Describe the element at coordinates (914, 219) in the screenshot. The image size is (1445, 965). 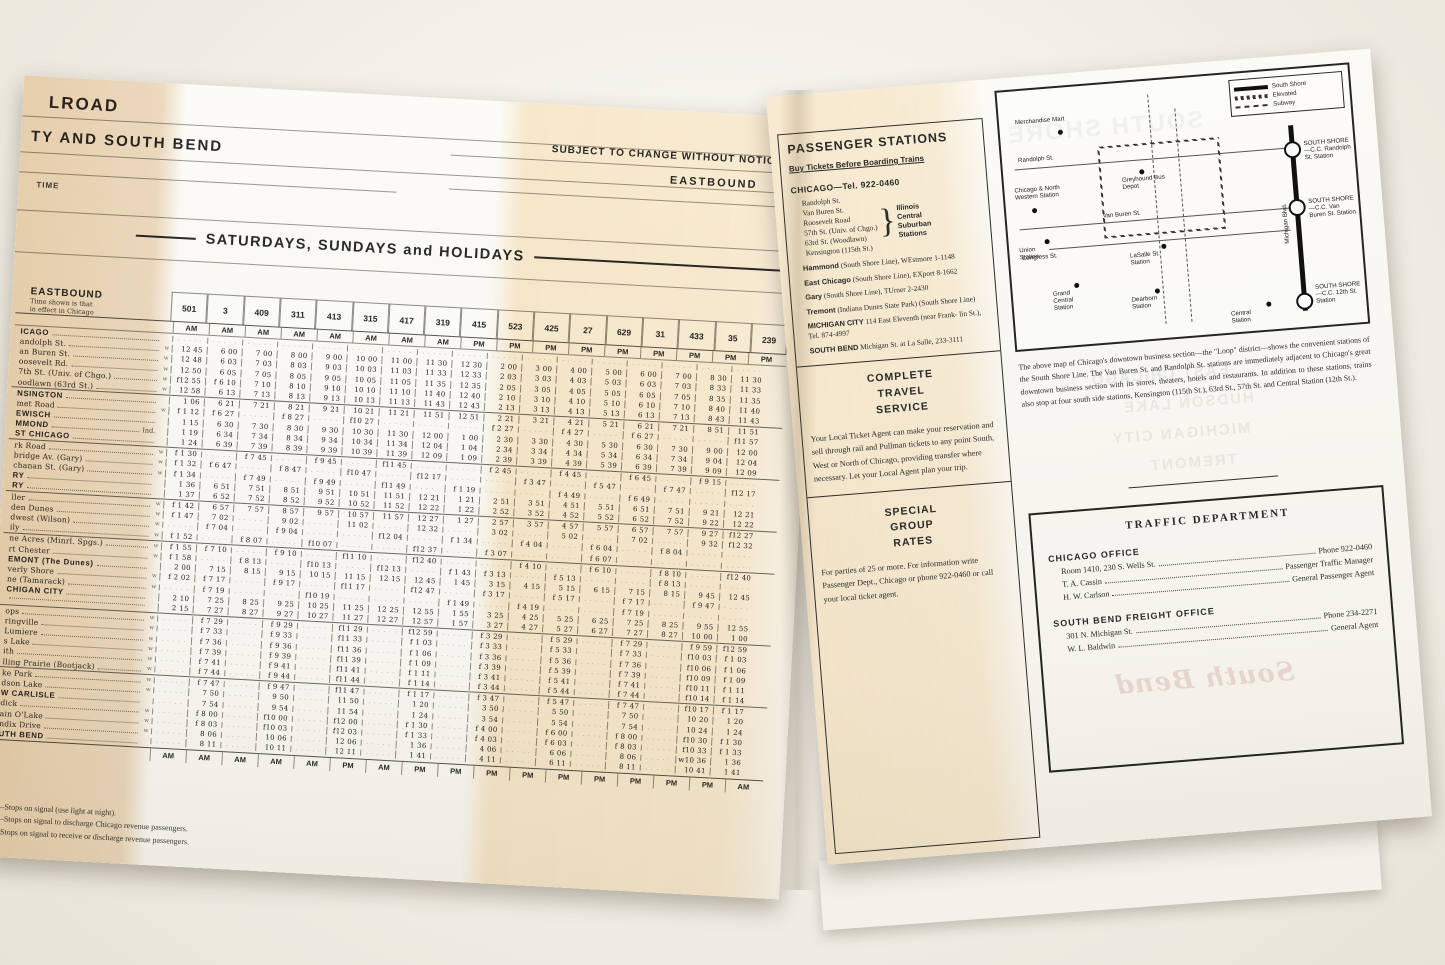
I see `ic-brace-label: Illinois Central Suburban Stations` at that location.